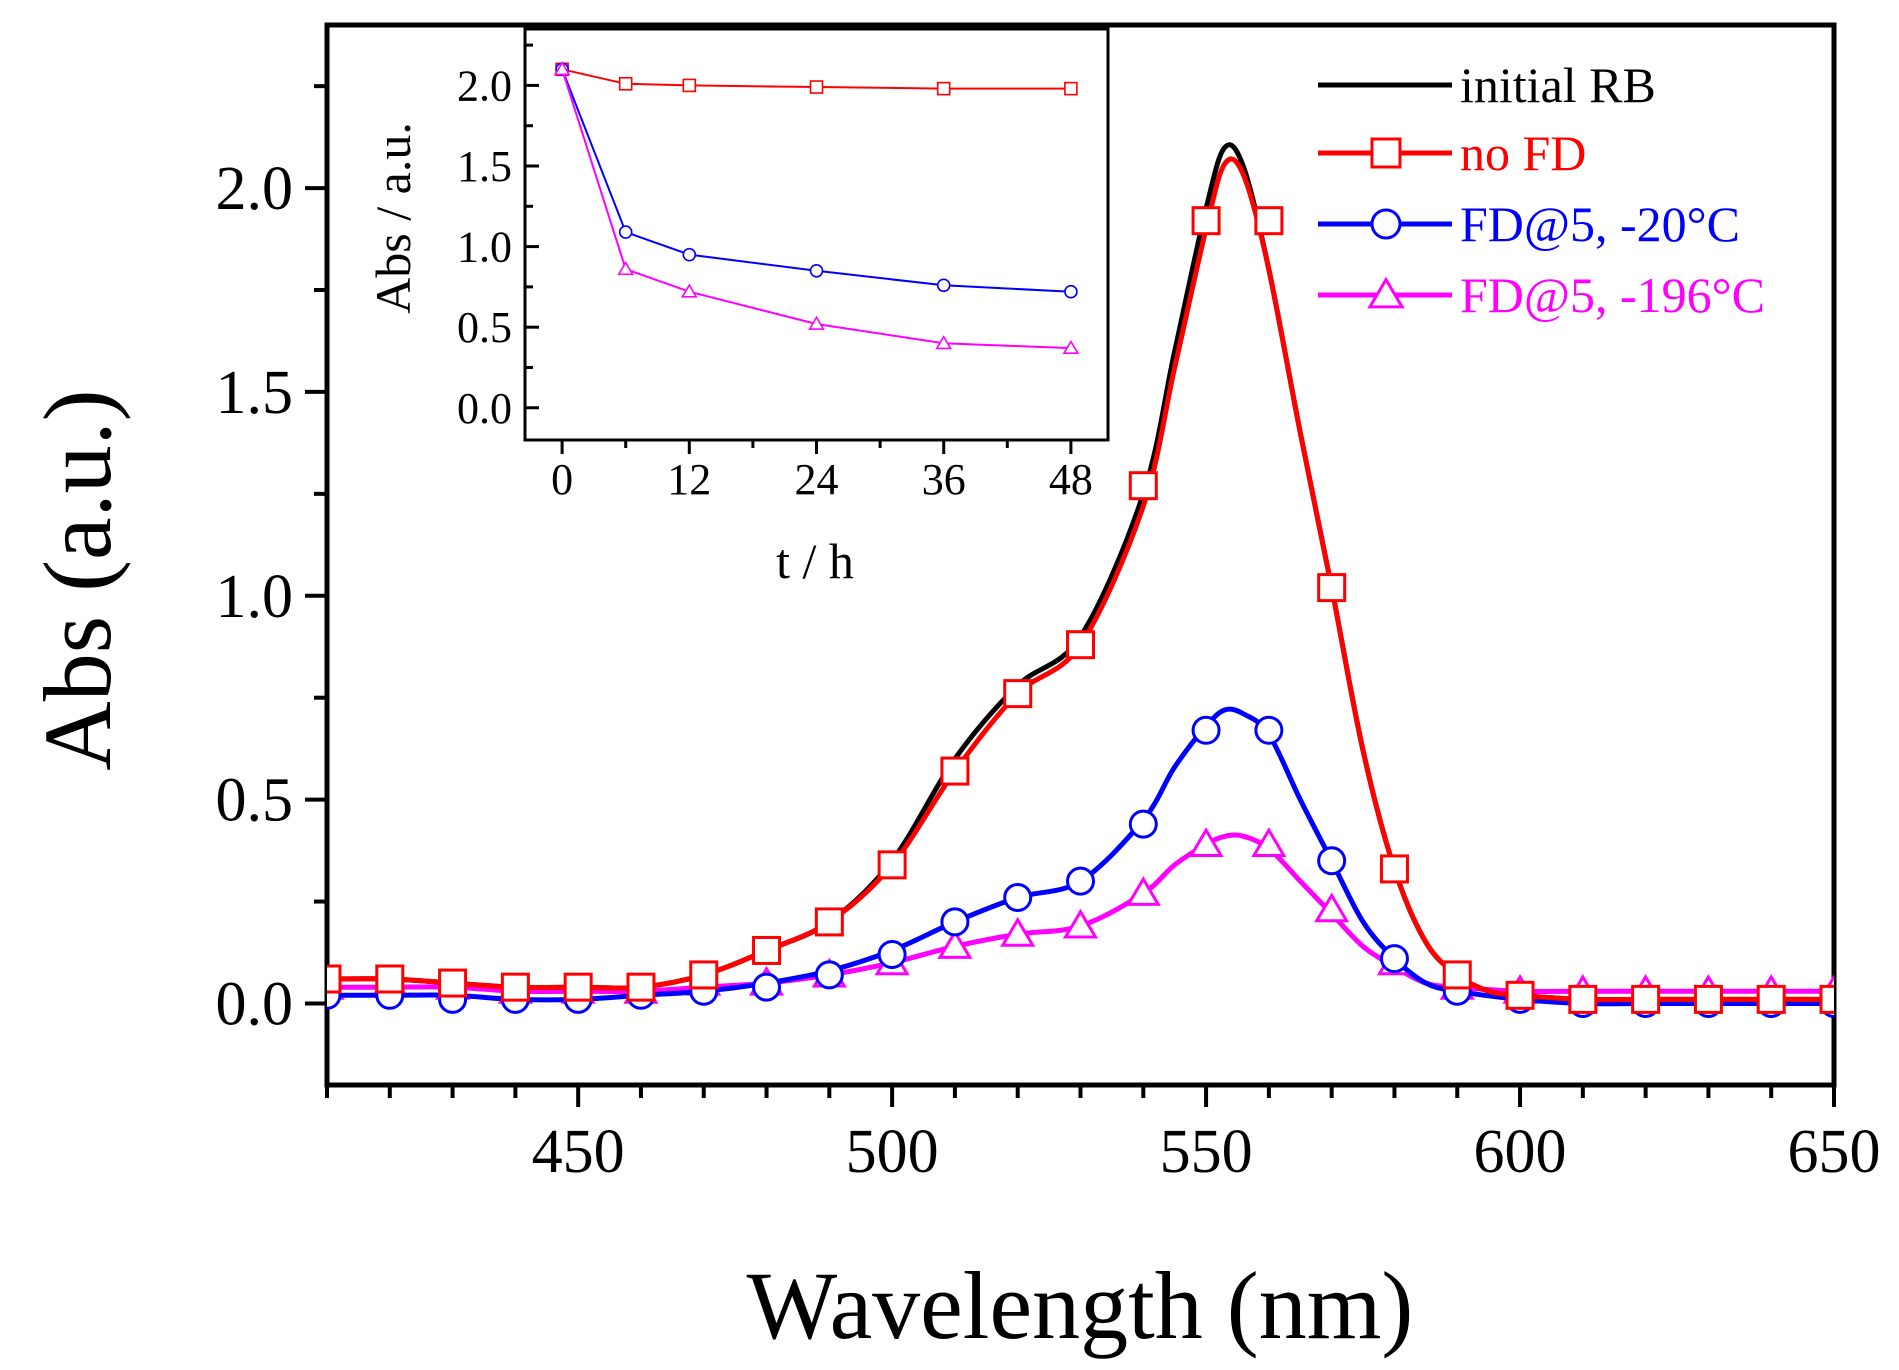  I want to click on inset-x-tick-label: 36, so click(944, 479).